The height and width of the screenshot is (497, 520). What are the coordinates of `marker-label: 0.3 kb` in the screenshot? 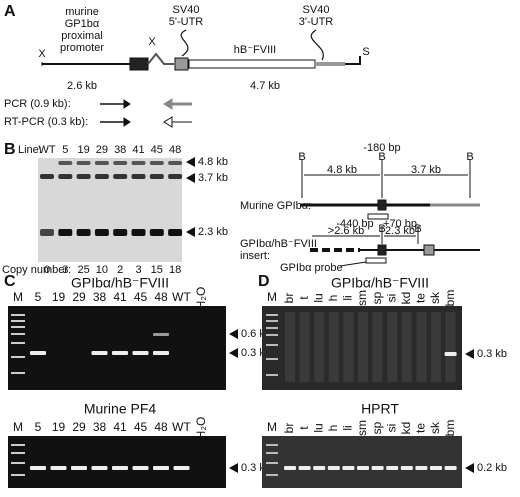 It's located at (492, 354).